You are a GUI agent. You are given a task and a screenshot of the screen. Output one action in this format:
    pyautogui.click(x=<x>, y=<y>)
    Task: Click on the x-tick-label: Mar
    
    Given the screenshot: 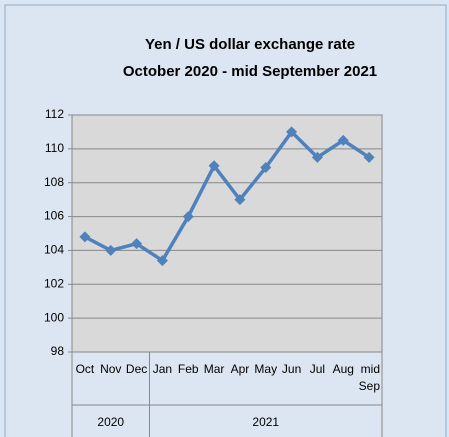 What is the action you would take?
    pyautogui.click(x=214, y=369)
    